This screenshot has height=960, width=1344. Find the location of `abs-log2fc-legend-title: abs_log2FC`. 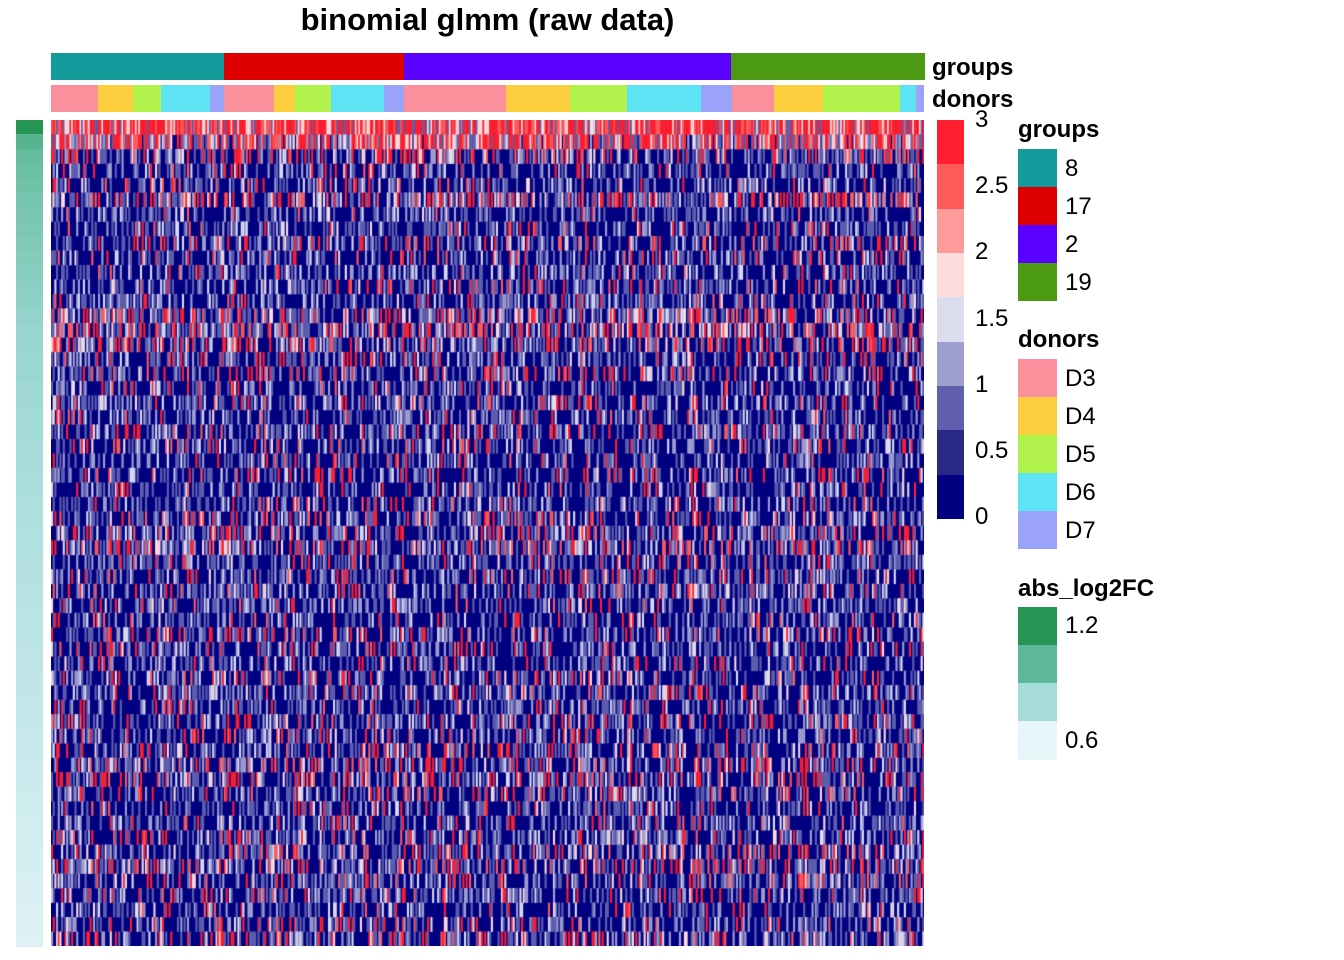

abs-log2fc-legend-title: abs_log2FC is located at coordinates (1086, 588).